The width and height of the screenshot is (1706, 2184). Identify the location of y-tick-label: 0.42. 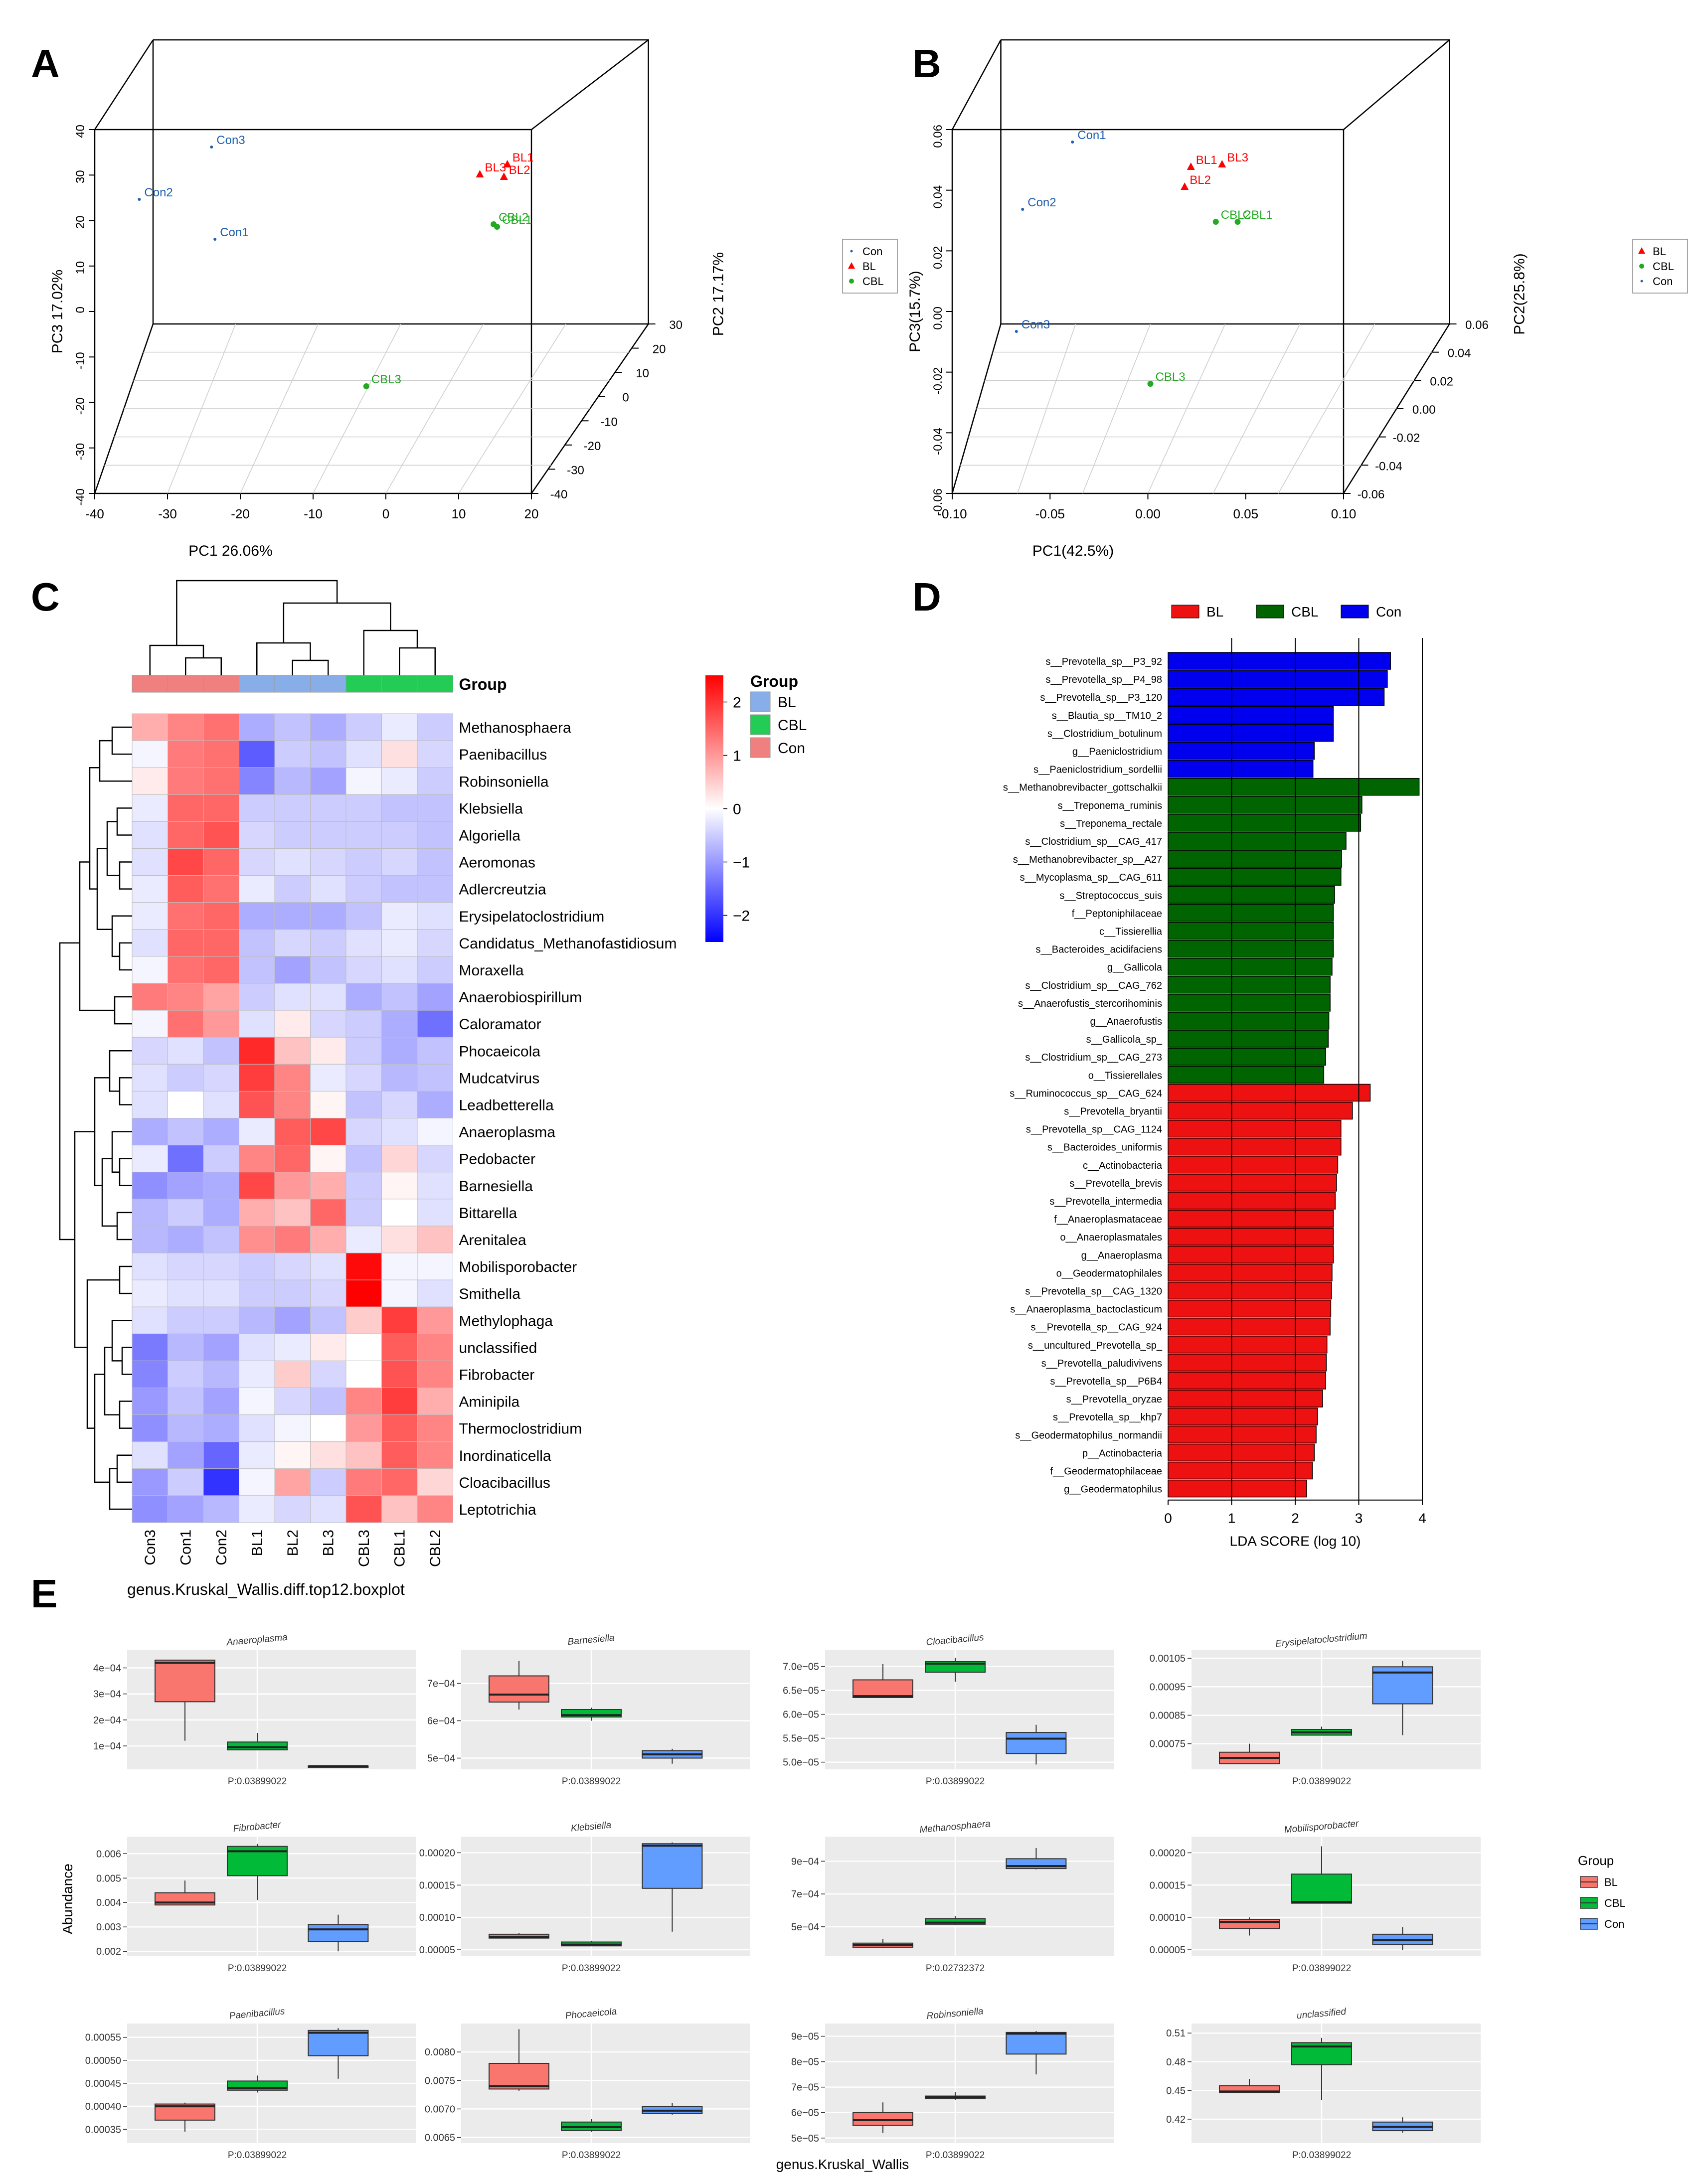
(1176, 2119).